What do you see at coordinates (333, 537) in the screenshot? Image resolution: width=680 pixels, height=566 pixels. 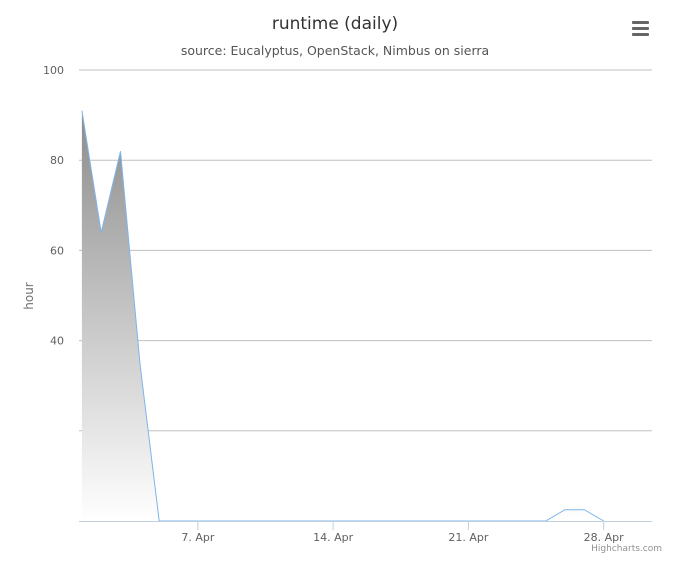 I see `x-tick-label: 14. Apr` at bounding box center [333, 537].